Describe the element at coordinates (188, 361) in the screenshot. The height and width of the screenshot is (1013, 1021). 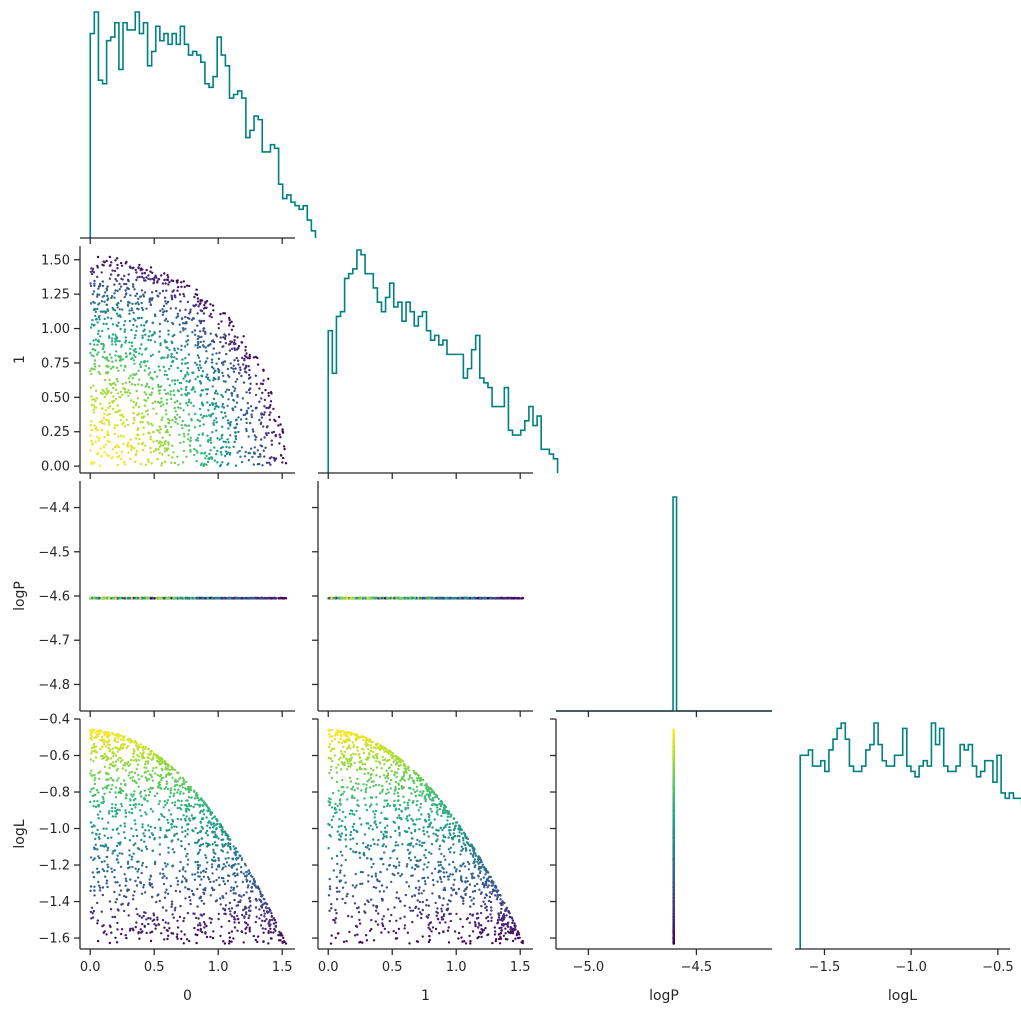
I see `scatter-points-x0-x1` at that location.